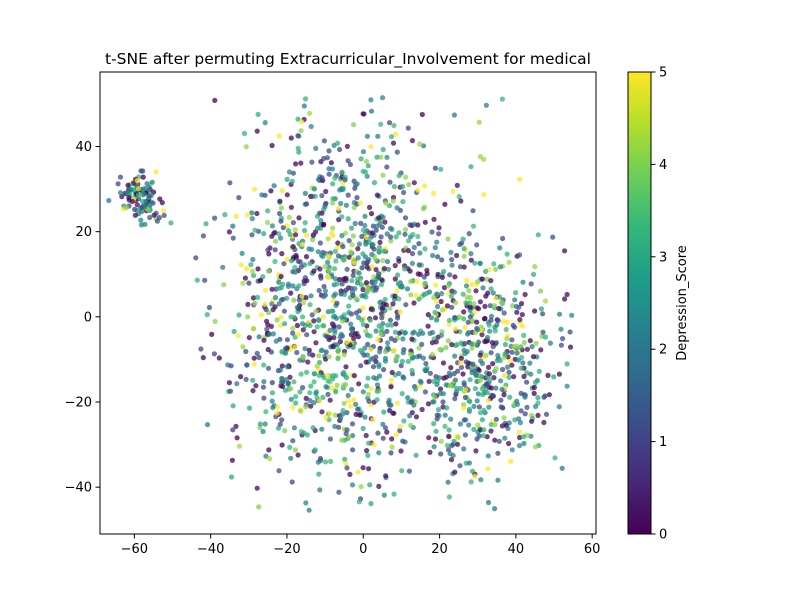  I want to click on y-tick-label: 40, so click(83, 147).